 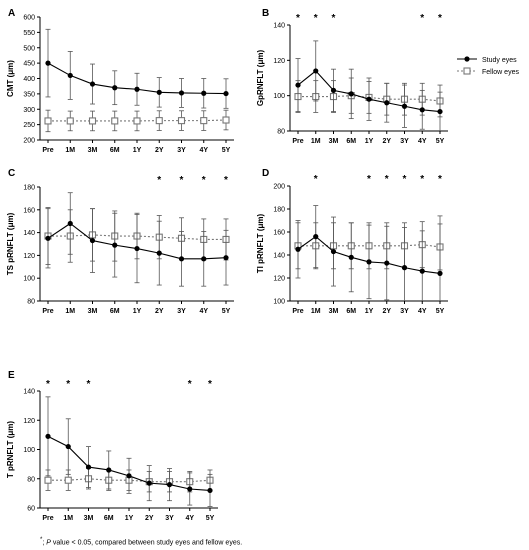 I want to click on y-tick-label: 120, so click(x=279, y=279).